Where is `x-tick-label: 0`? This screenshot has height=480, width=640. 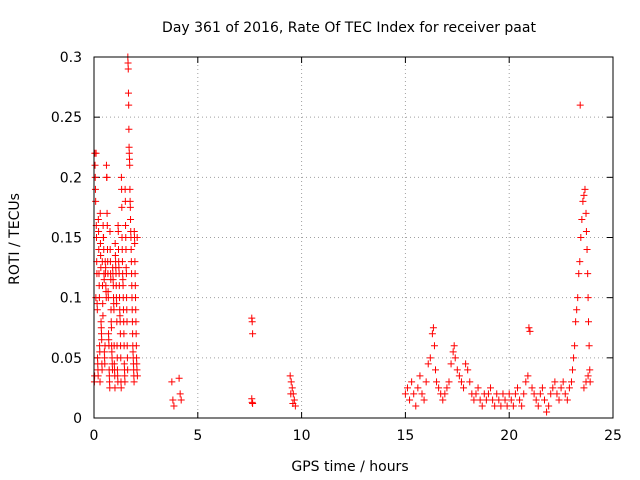
x-tick-label: 0 is located at coordinates (94, 436).